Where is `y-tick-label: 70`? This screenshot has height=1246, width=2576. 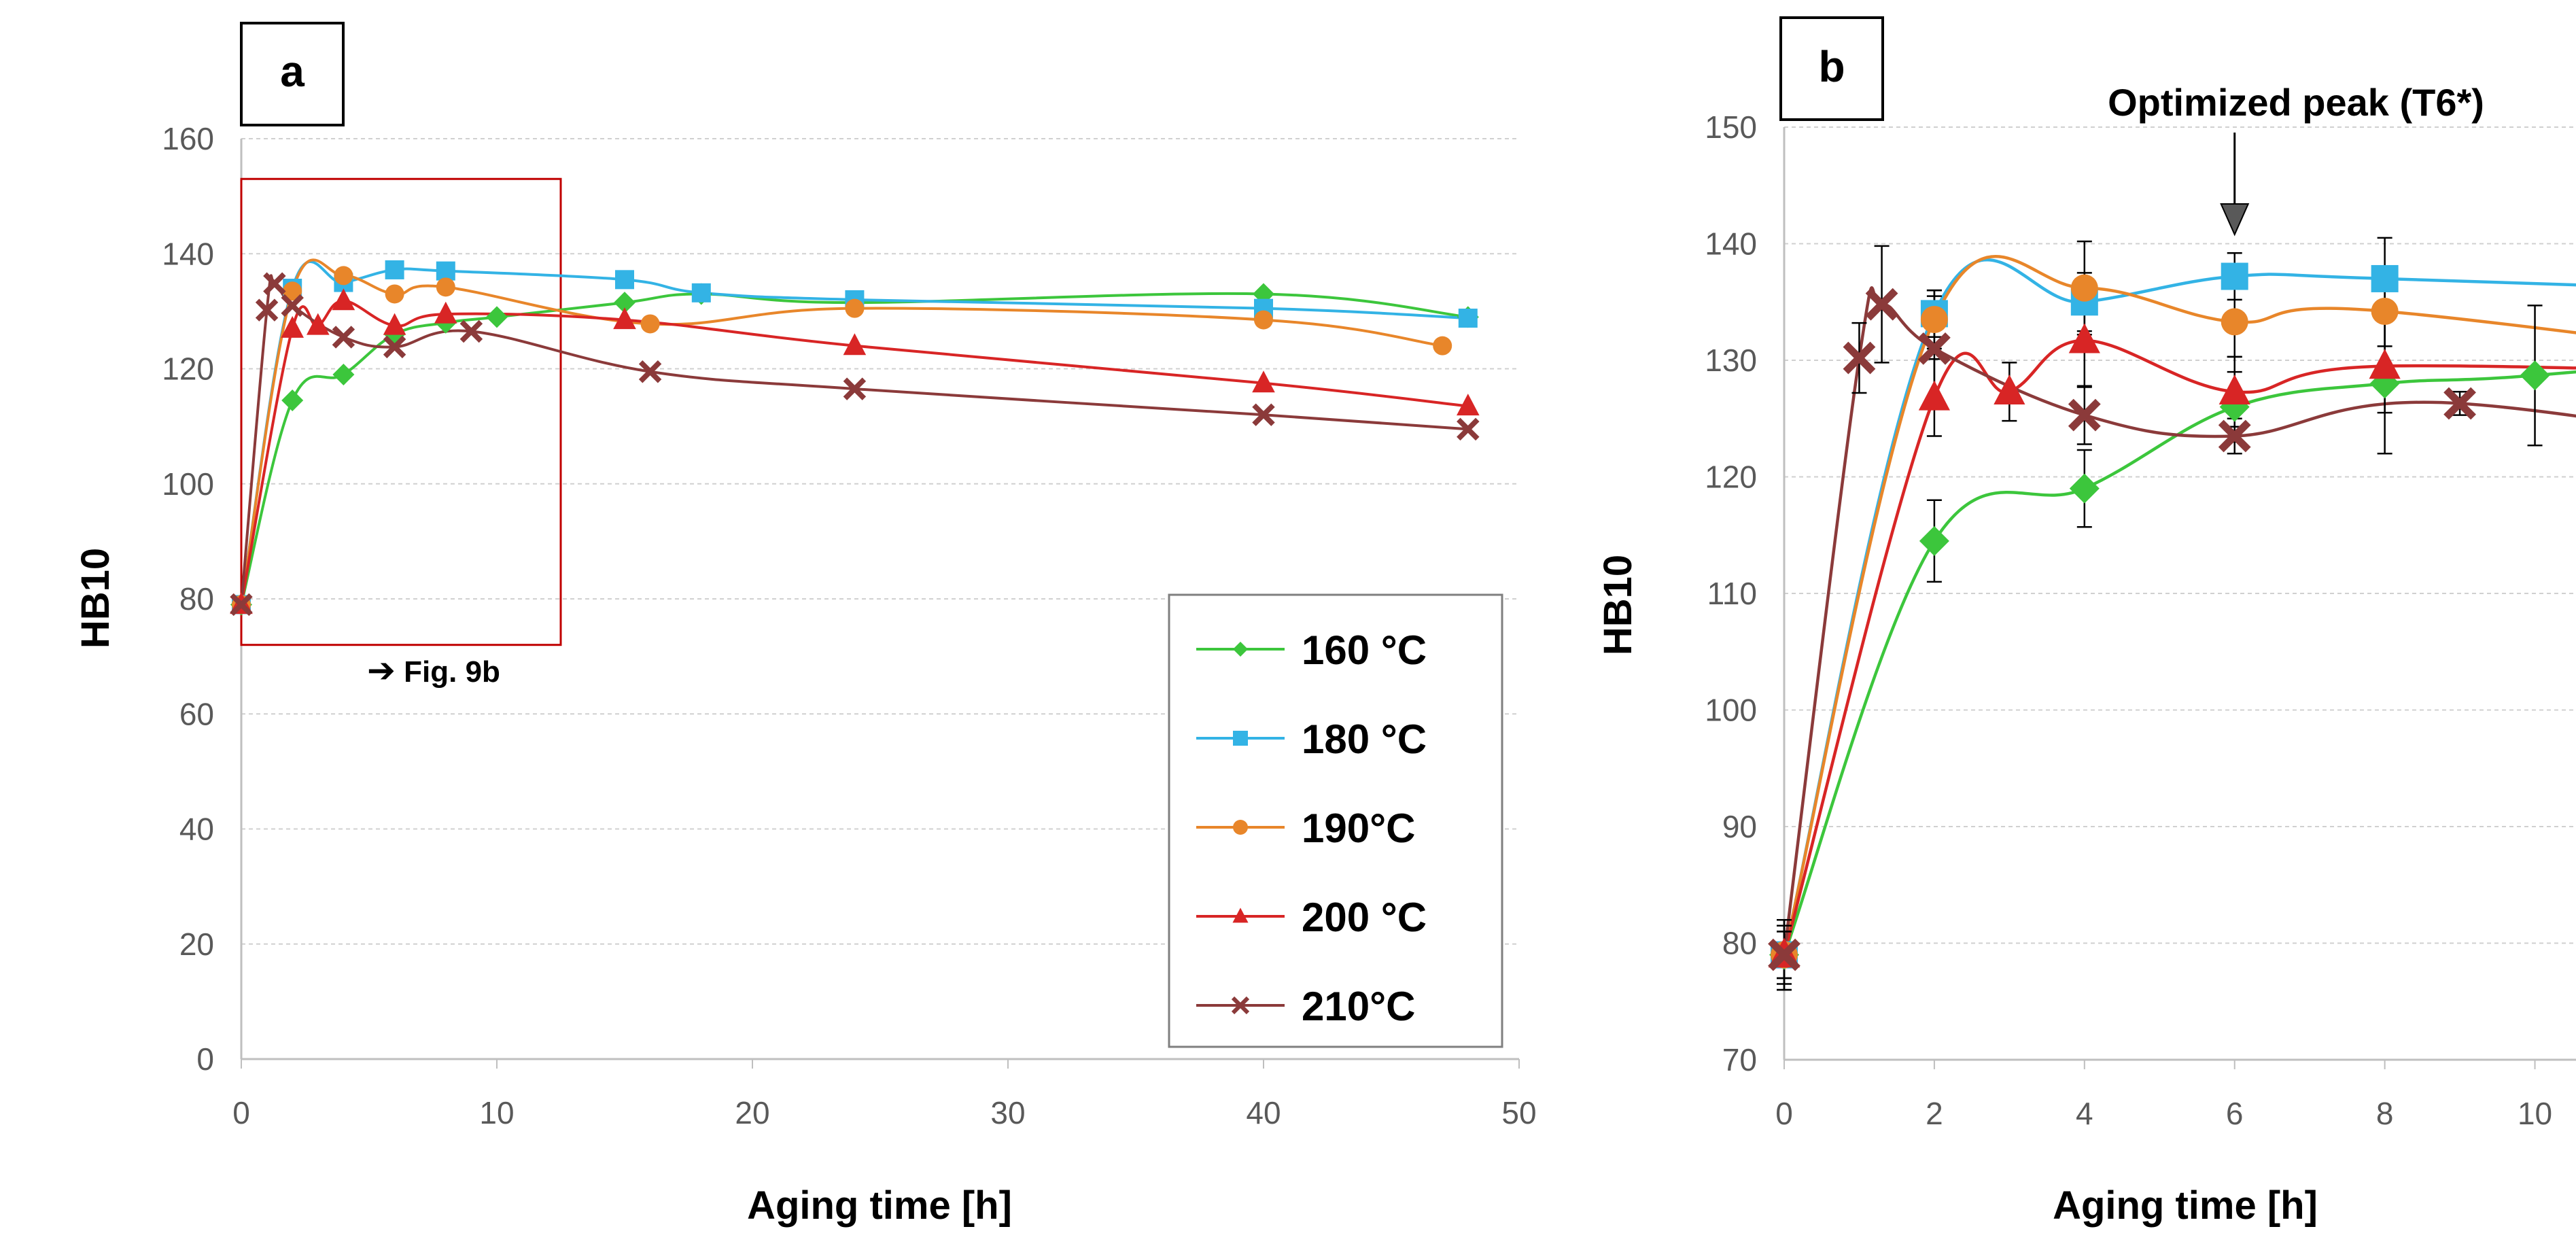 y-tick-label: 70 is located at coordinates (1739, 1059).